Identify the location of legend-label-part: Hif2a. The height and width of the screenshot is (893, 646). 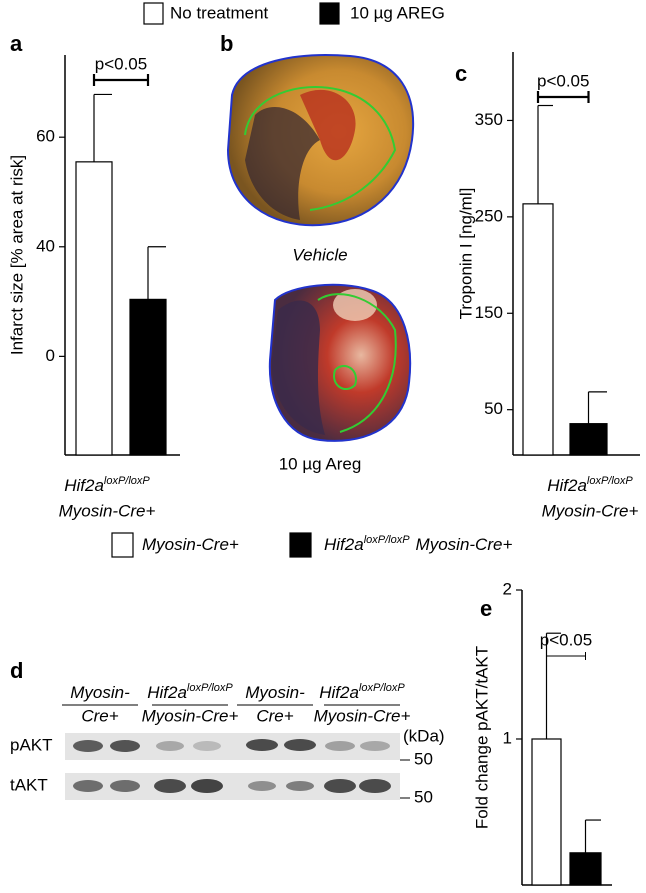
(344, 544).